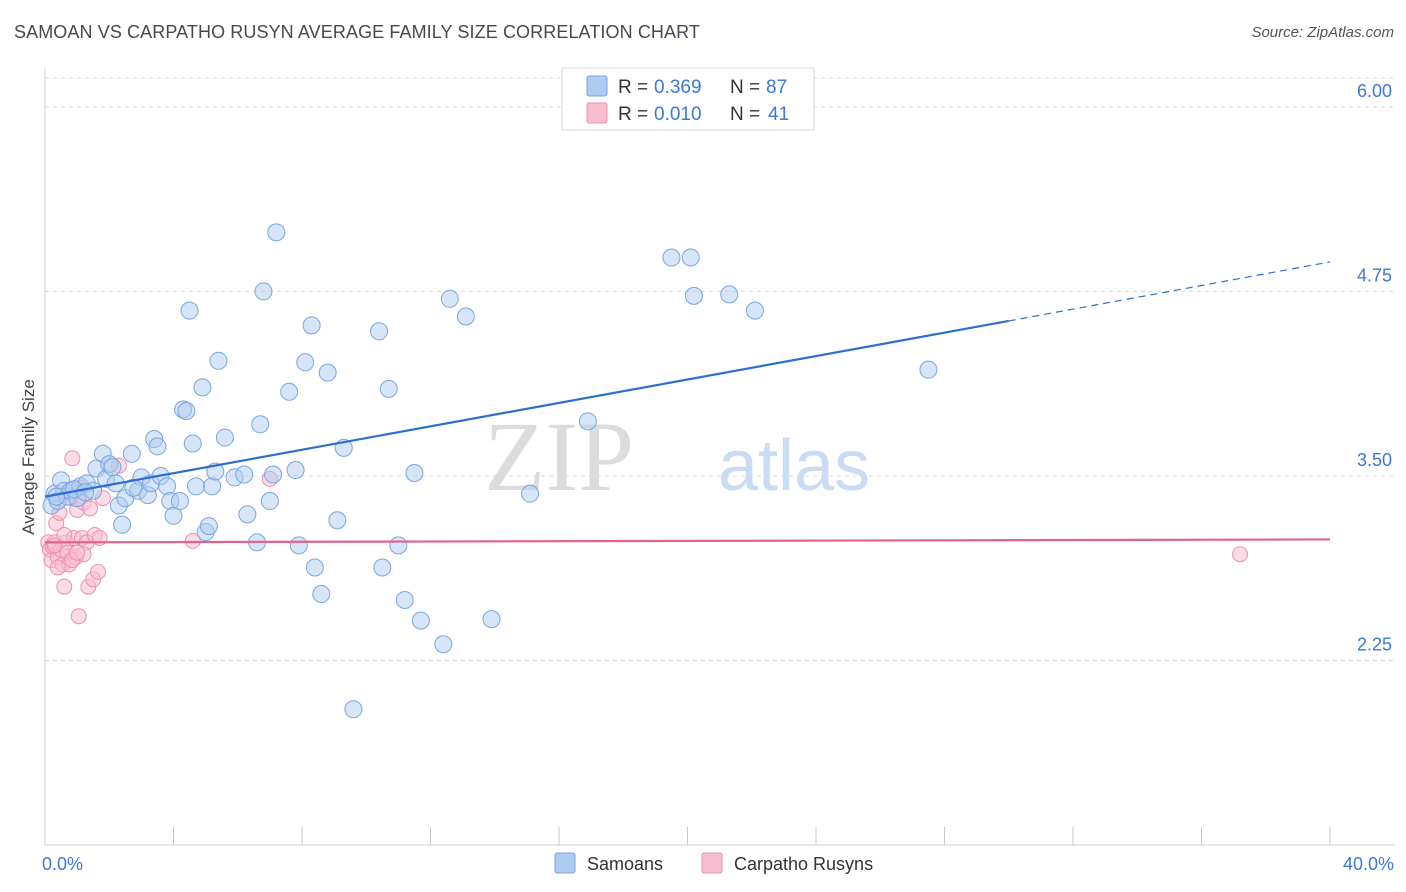 The height and width of the screenshot is (892, 1406). Describe the element at coordinates (625, 864) in the screenshot. I see `bottom-legend-label-samoans: Samoans` at that location.